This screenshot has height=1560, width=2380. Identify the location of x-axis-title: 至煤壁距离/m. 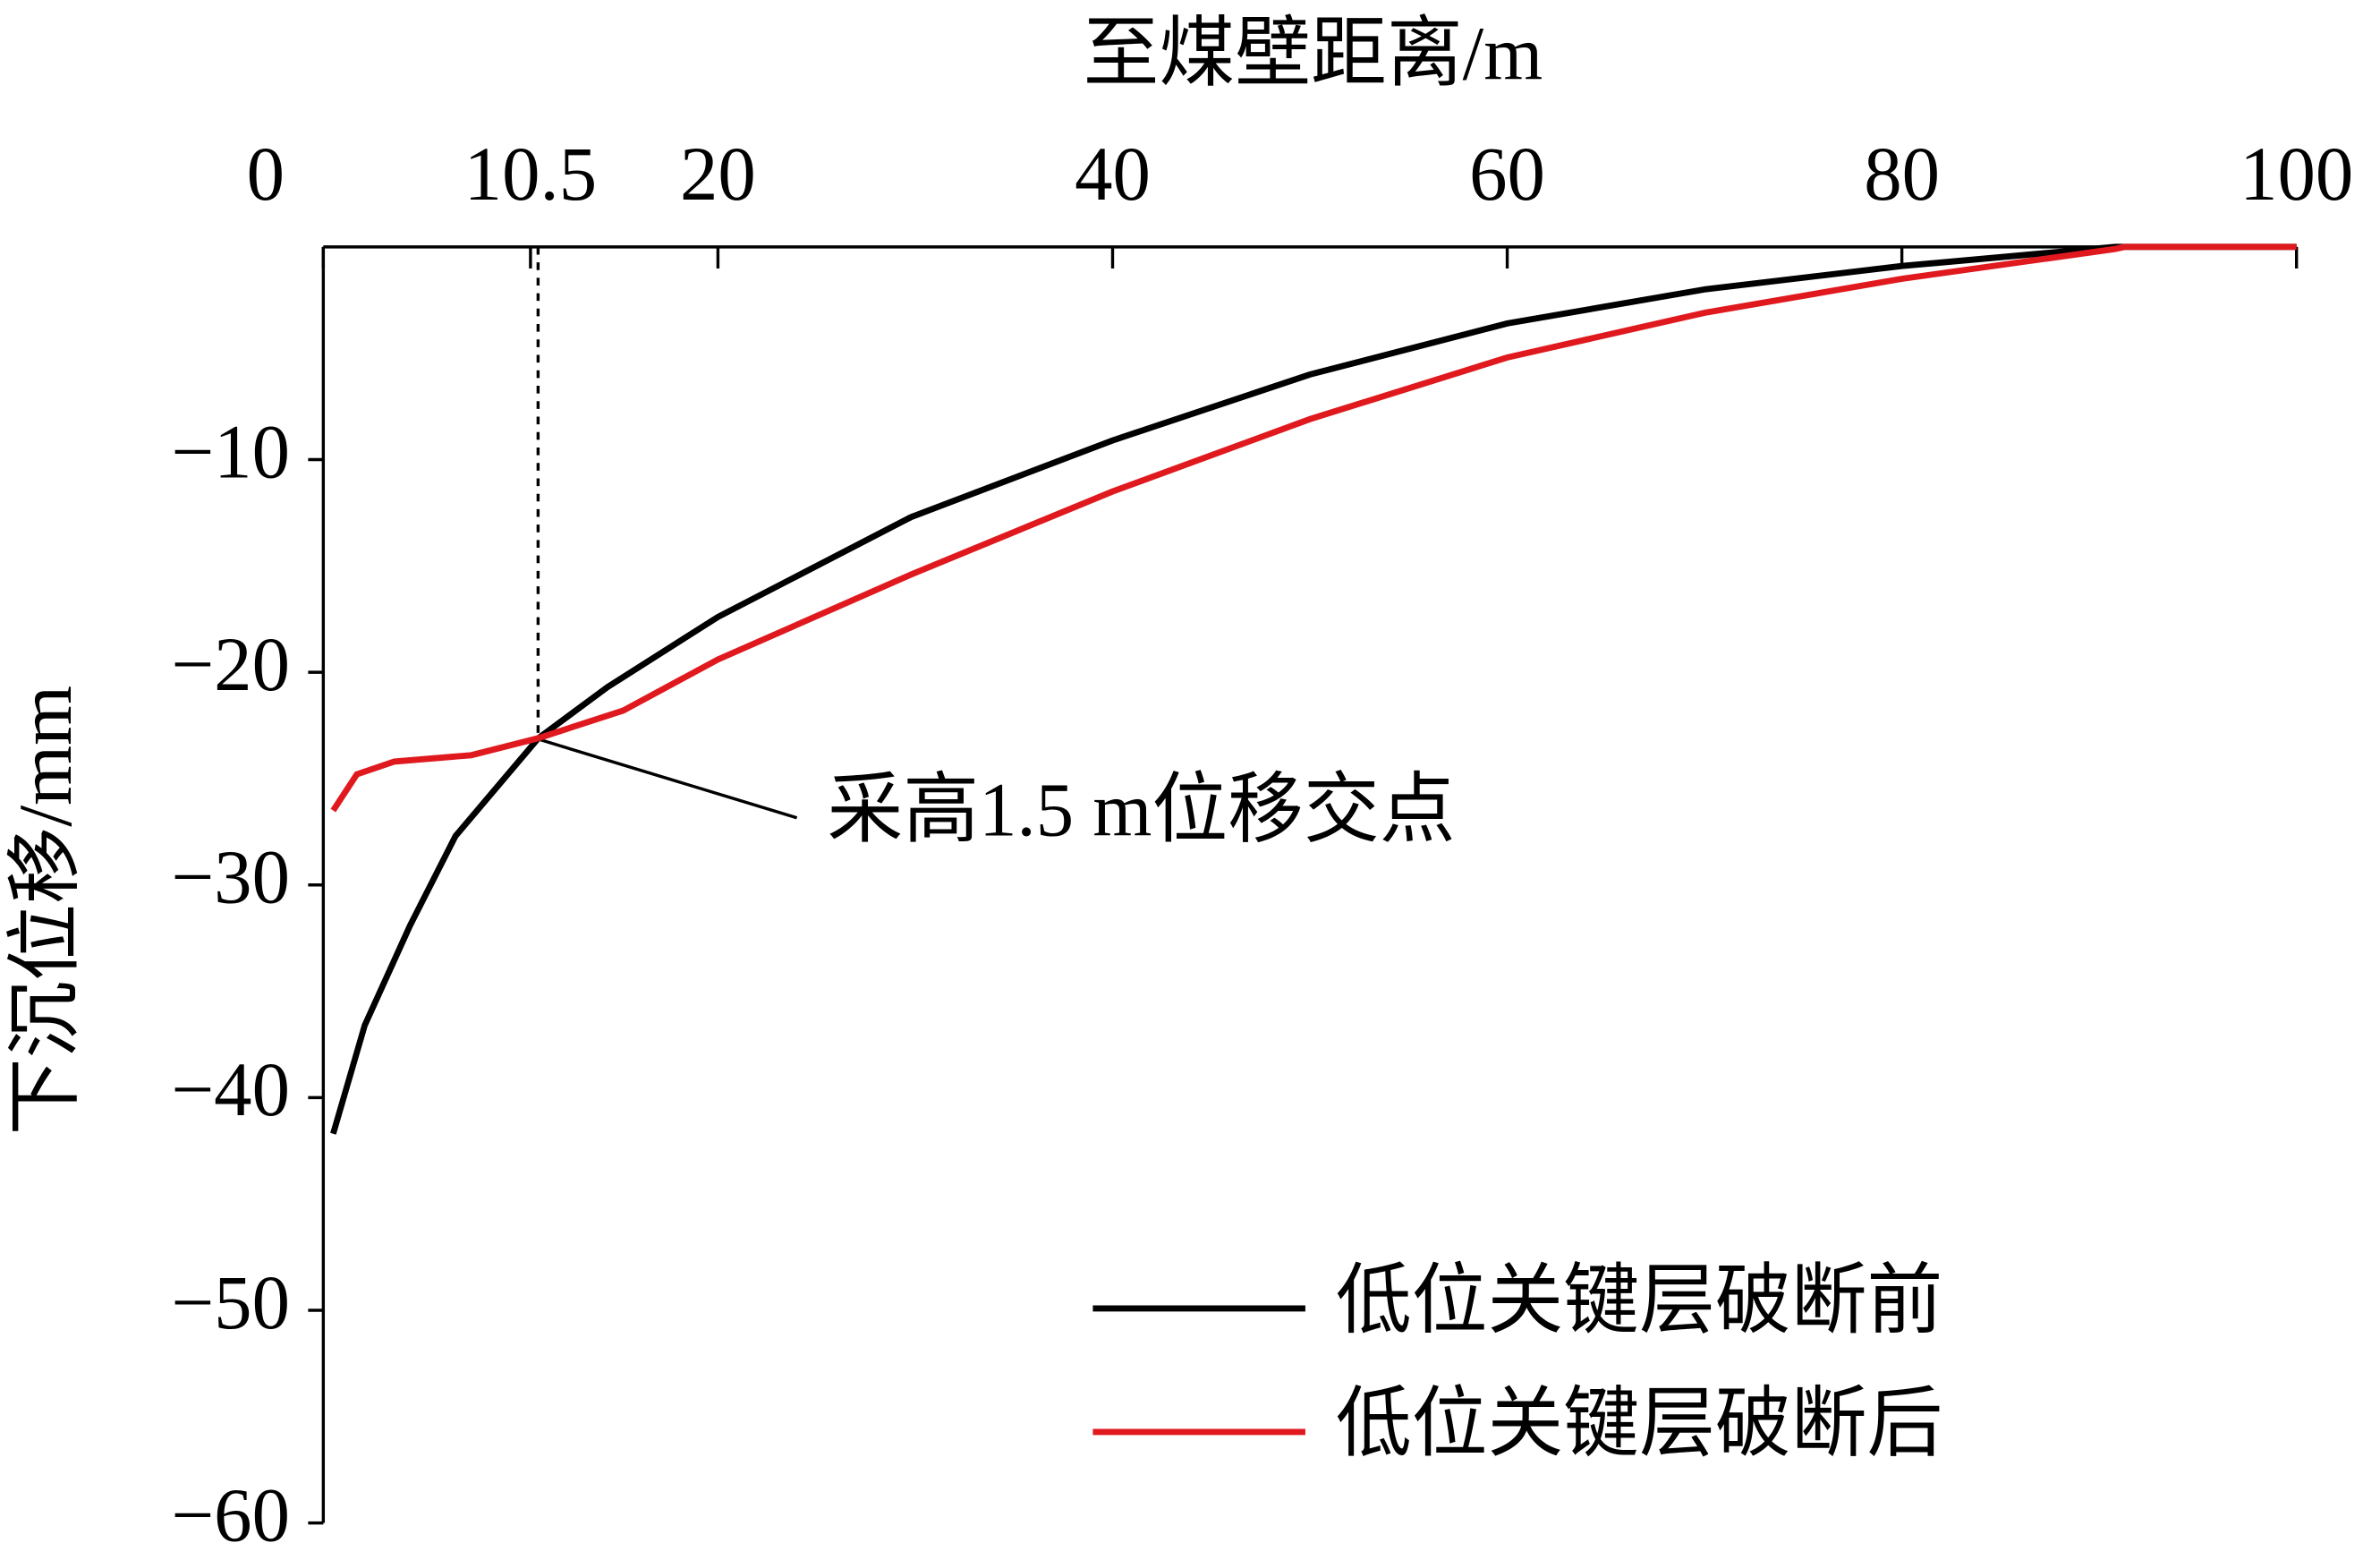
(1313, 55).